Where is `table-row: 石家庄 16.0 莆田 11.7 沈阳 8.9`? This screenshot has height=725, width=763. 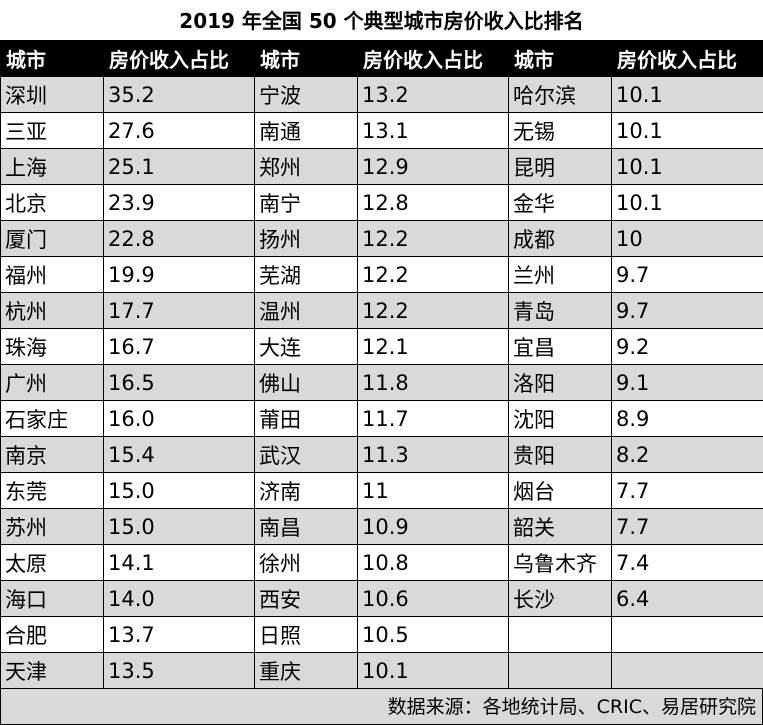
table-row: 石家庄 16.0 莆田 11.7 沈阳 8.9 is located at coordinates (381, 418).